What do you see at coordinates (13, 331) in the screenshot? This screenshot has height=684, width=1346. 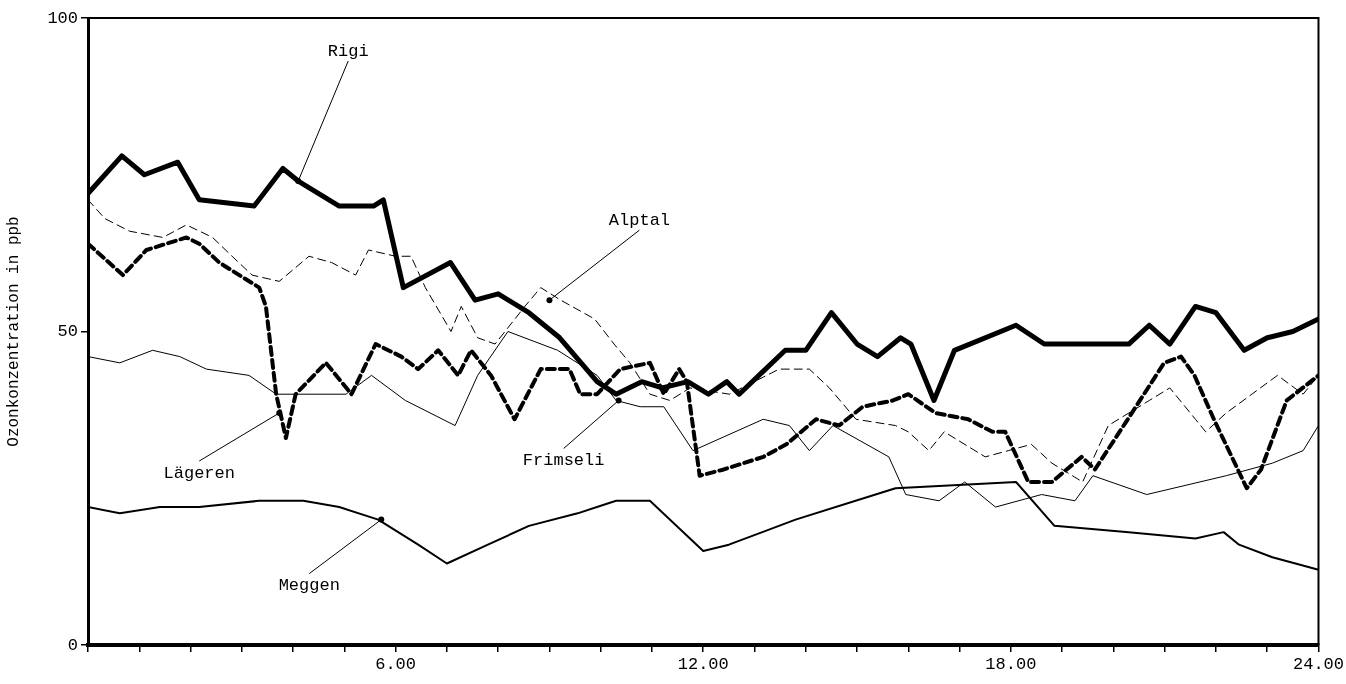 I see `y-axis-title: Ozonkonzentration in ppb` at bounding box center [13, 331].